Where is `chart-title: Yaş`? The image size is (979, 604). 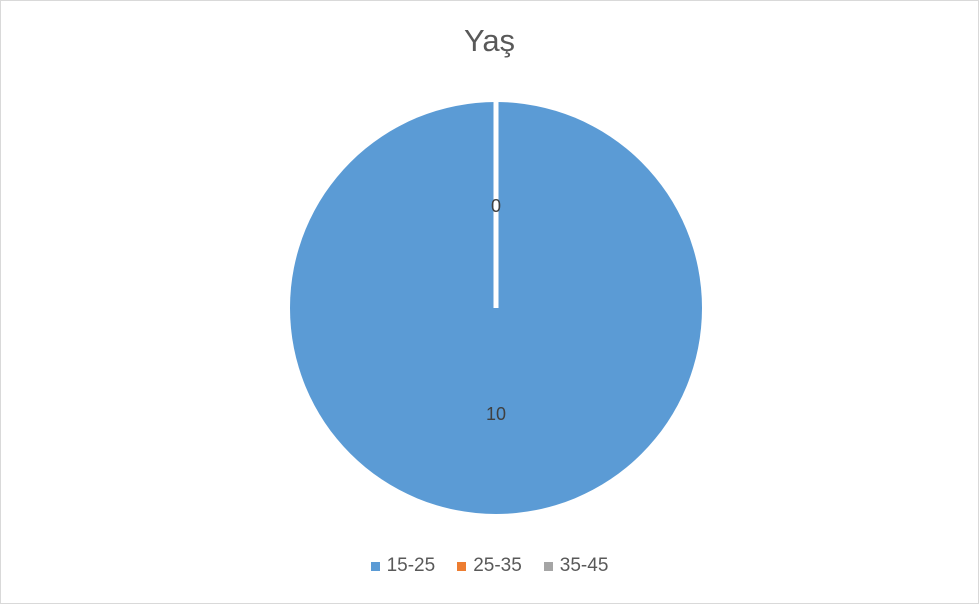 chart-title: Yaş is located at coordinates (489, 40).